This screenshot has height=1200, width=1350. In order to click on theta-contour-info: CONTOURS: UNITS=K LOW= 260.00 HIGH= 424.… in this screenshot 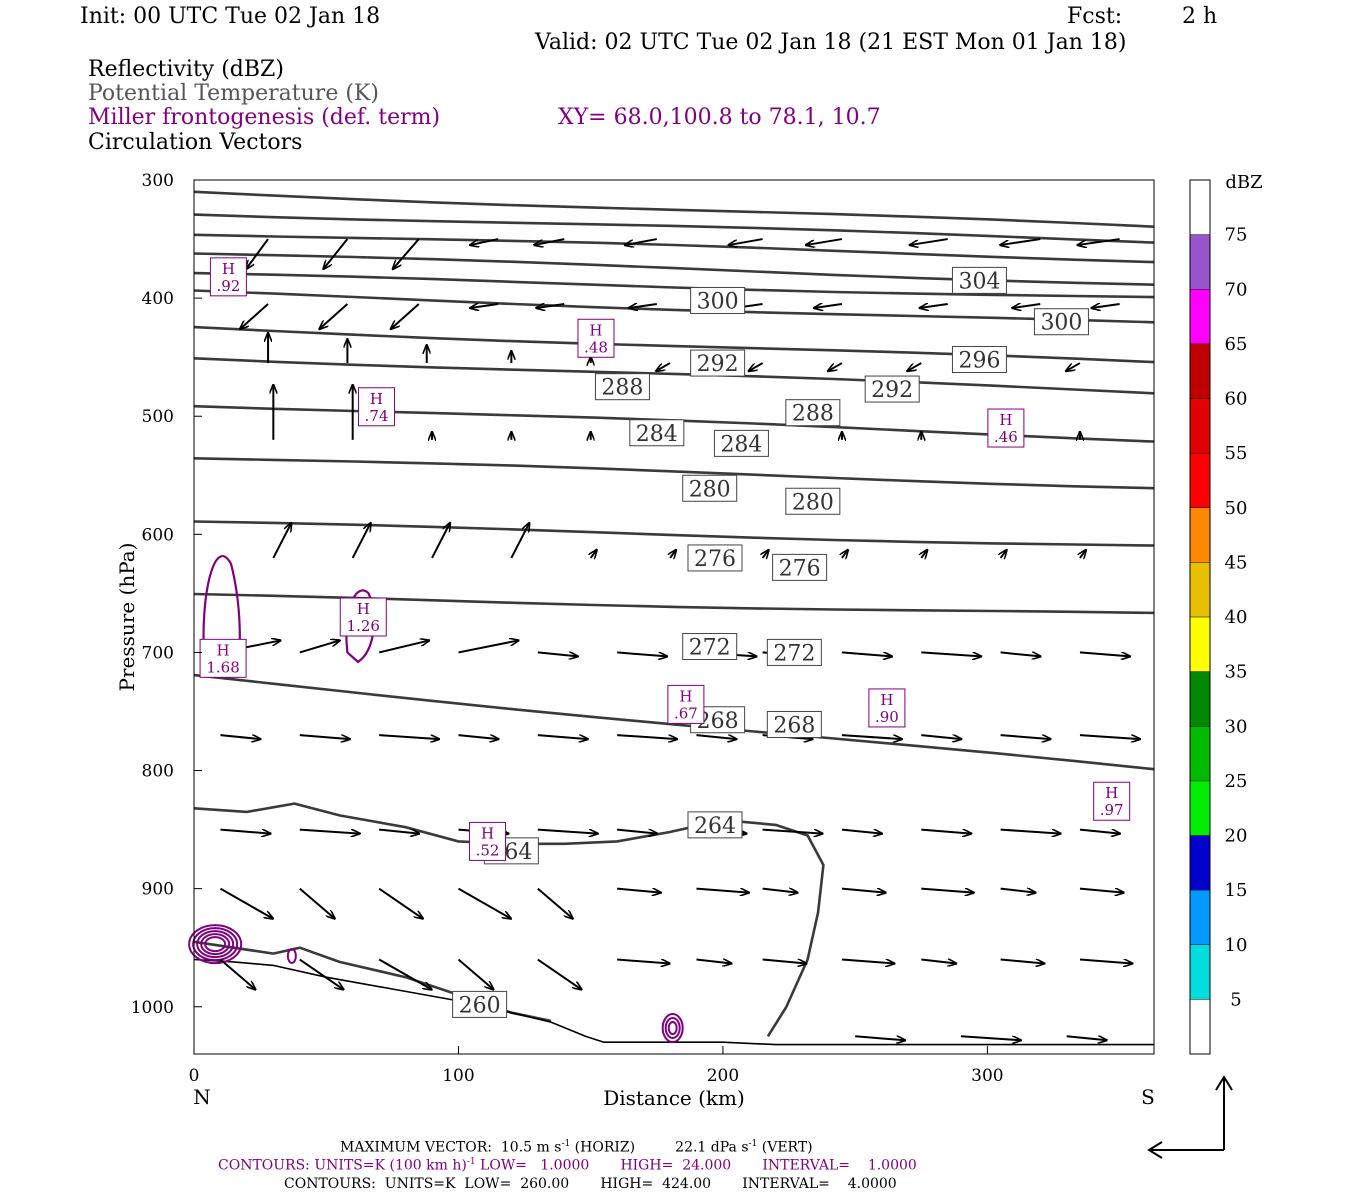, I will do `click(590, 1184)`.